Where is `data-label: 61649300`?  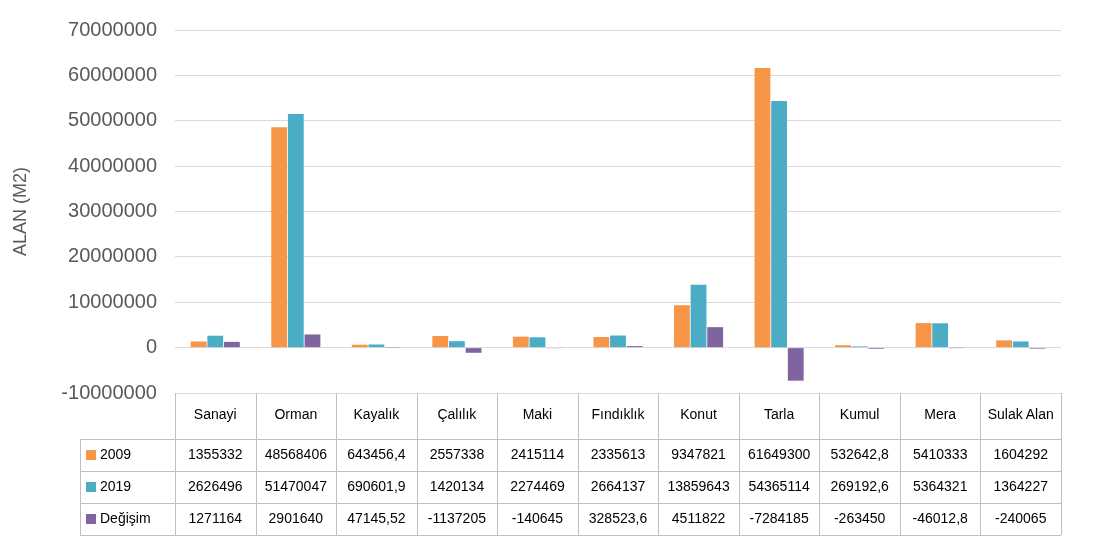
data-label: 61649300 is located at coordinates (779, 453).